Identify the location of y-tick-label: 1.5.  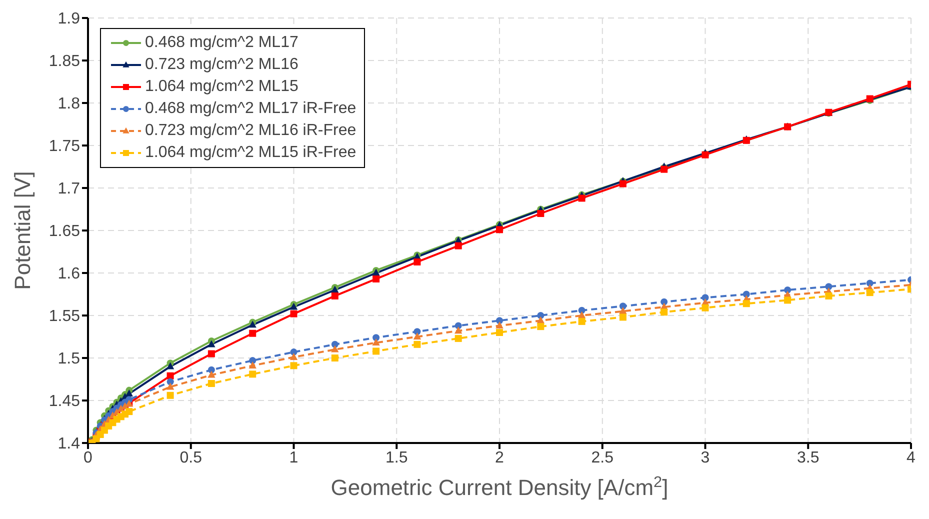
(69, 359).